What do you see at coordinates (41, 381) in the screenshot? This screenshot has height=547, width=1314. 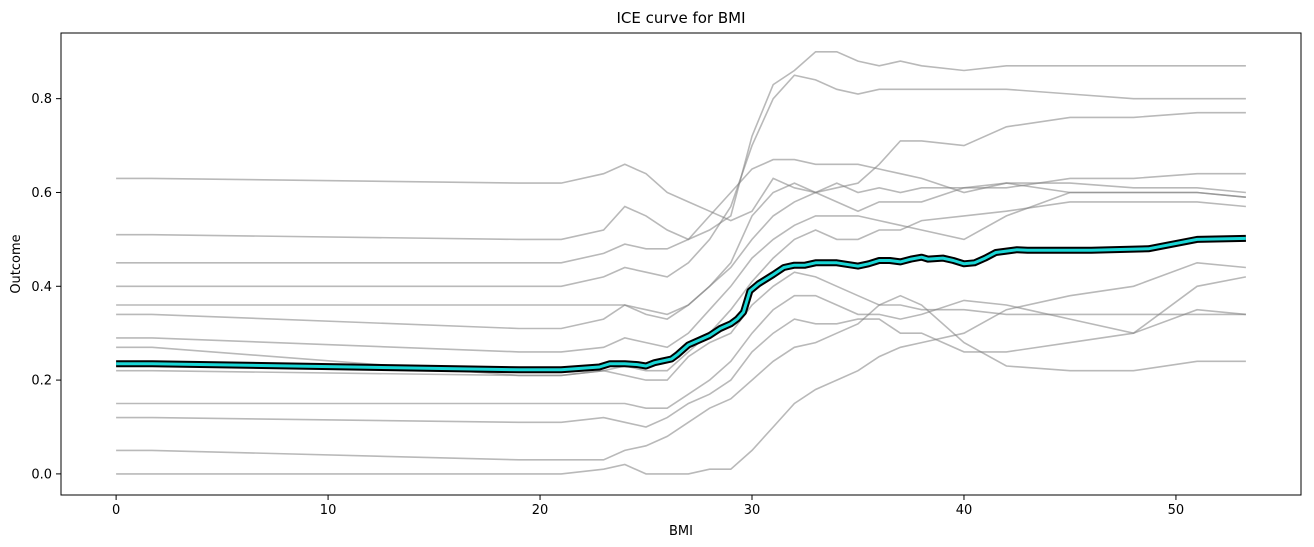 I see `y-tick-label: 0.2` at bounding box center [41, 381].